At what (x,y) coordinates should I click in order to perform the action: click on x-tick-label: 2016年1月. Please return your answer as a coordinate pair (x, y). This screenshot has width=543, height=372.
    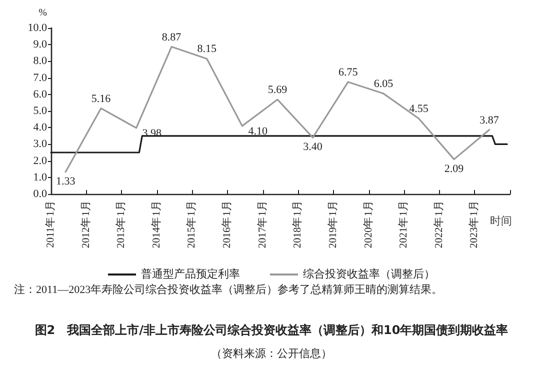
    Looking at the image, I should click on (227, 224).